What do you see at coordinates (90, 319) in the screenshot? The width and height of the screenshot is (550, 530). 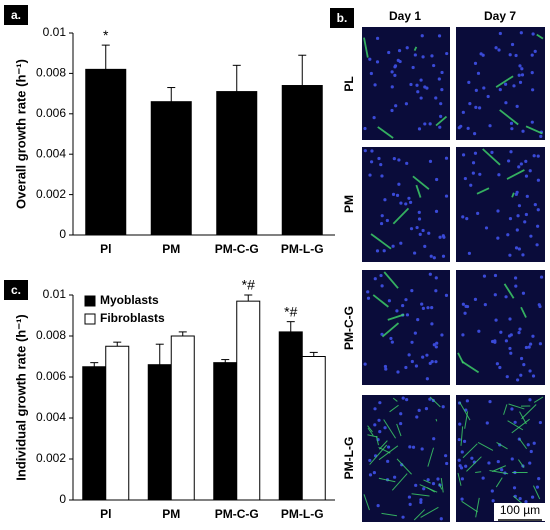 I see `legend-swatch` at bounding box center [90, 319].